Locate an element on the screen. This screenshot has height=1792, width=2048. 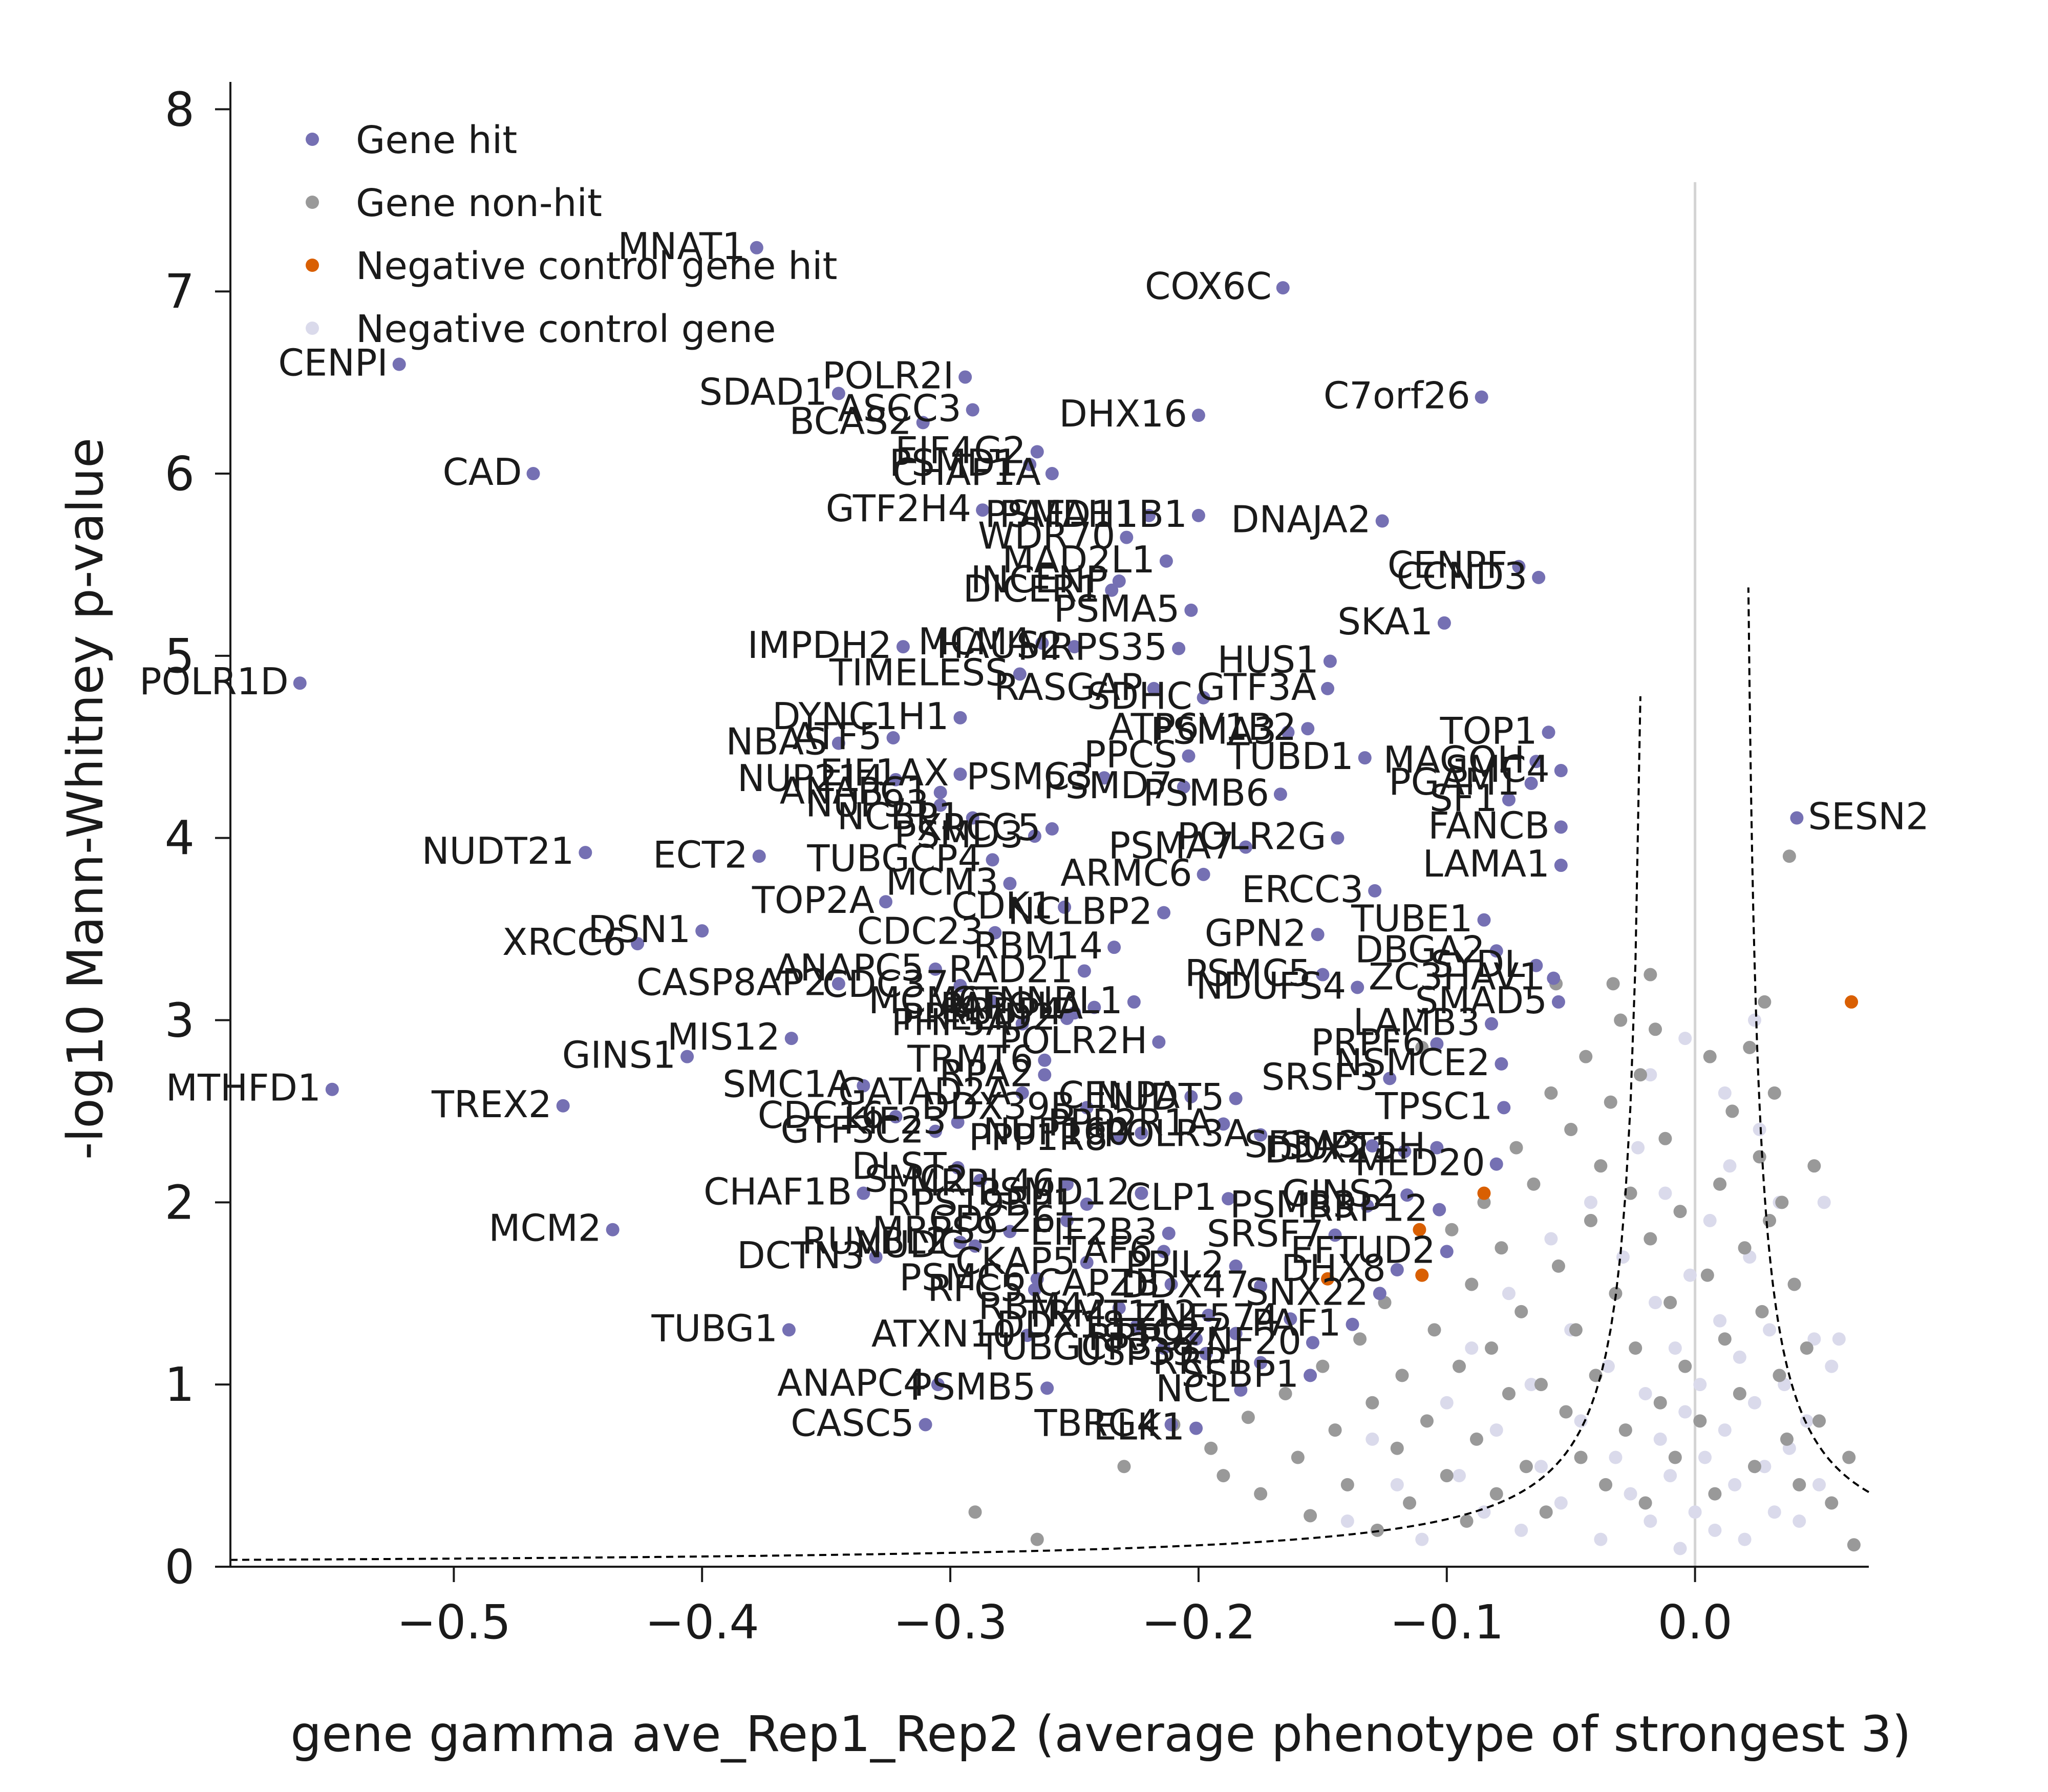
gene-label: NDUFS4 is located at coordinates (1271, 985).